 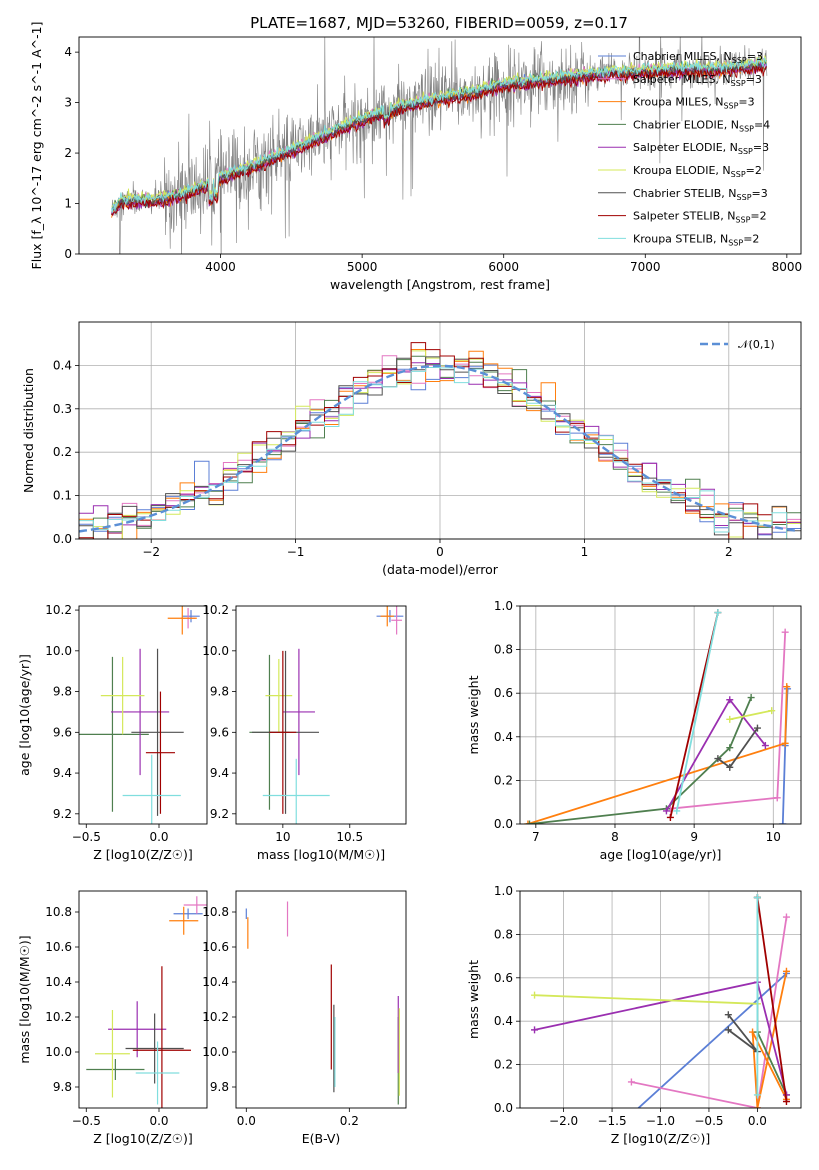 I want to click on histogram-step-line, so click(x=440, y=440).